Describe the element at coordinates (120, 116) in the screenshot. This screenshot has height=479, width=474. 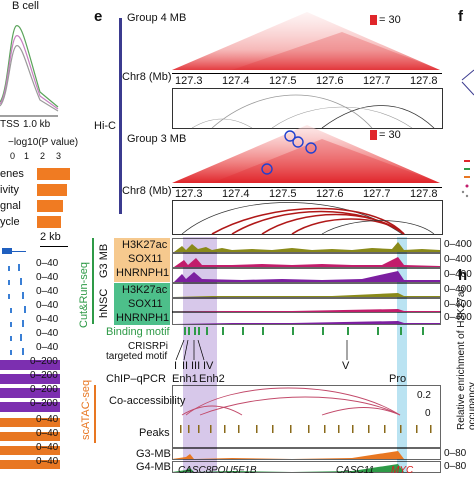
I see `hic-bracket` at that location.